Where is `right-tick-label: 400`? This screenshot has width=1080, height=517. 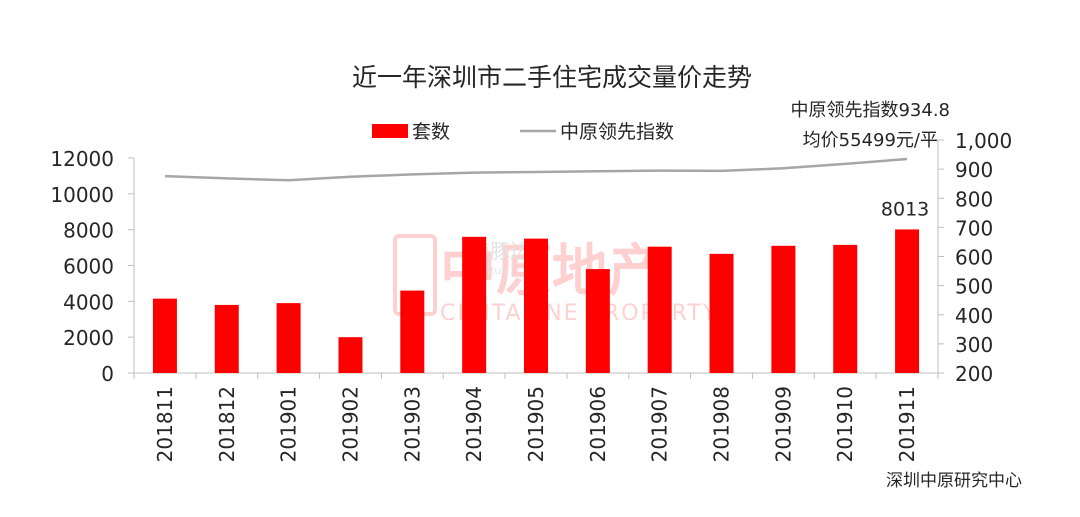 right-tick-label: 400 is located at coordinates (974, 316).